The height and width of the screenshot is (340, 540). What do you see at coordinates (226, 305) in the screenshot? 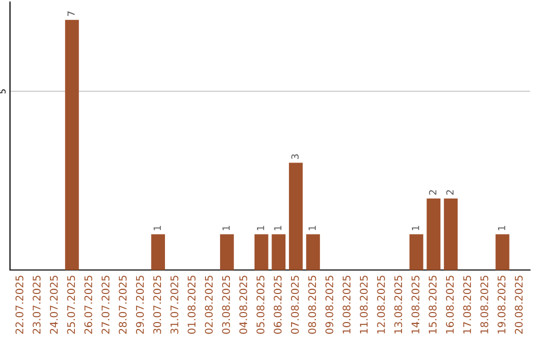
I see `x-tick-label: 03.08.2025` at bounding box center [226, 305].